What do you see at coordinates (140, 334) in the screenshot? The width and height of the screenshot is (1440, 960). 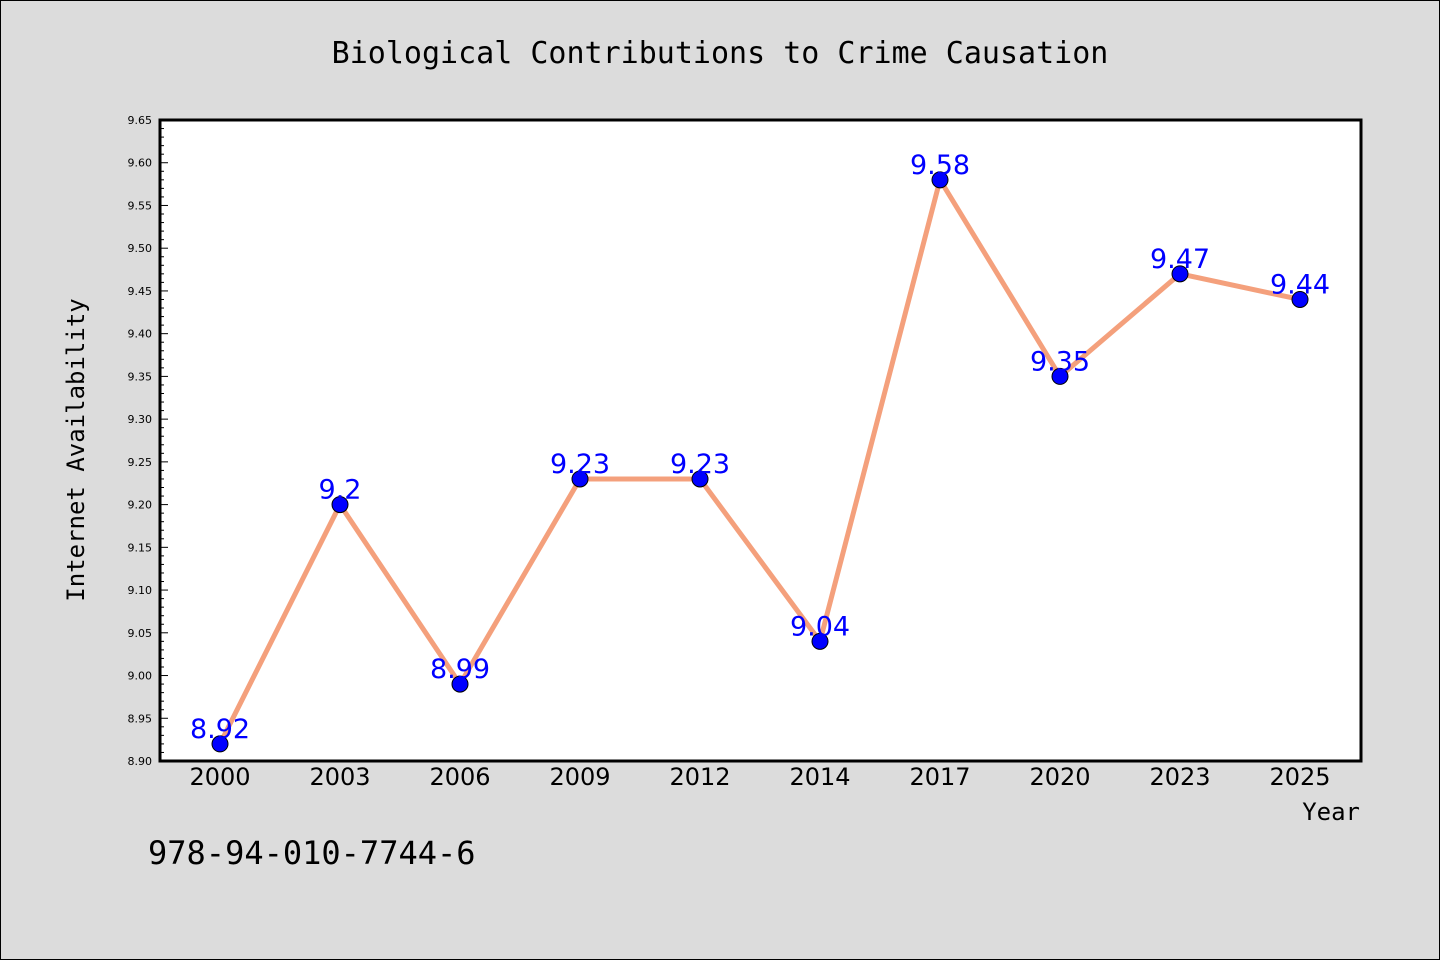 I see `y-tick-label: 9.40` at bounding box center [140, 334].